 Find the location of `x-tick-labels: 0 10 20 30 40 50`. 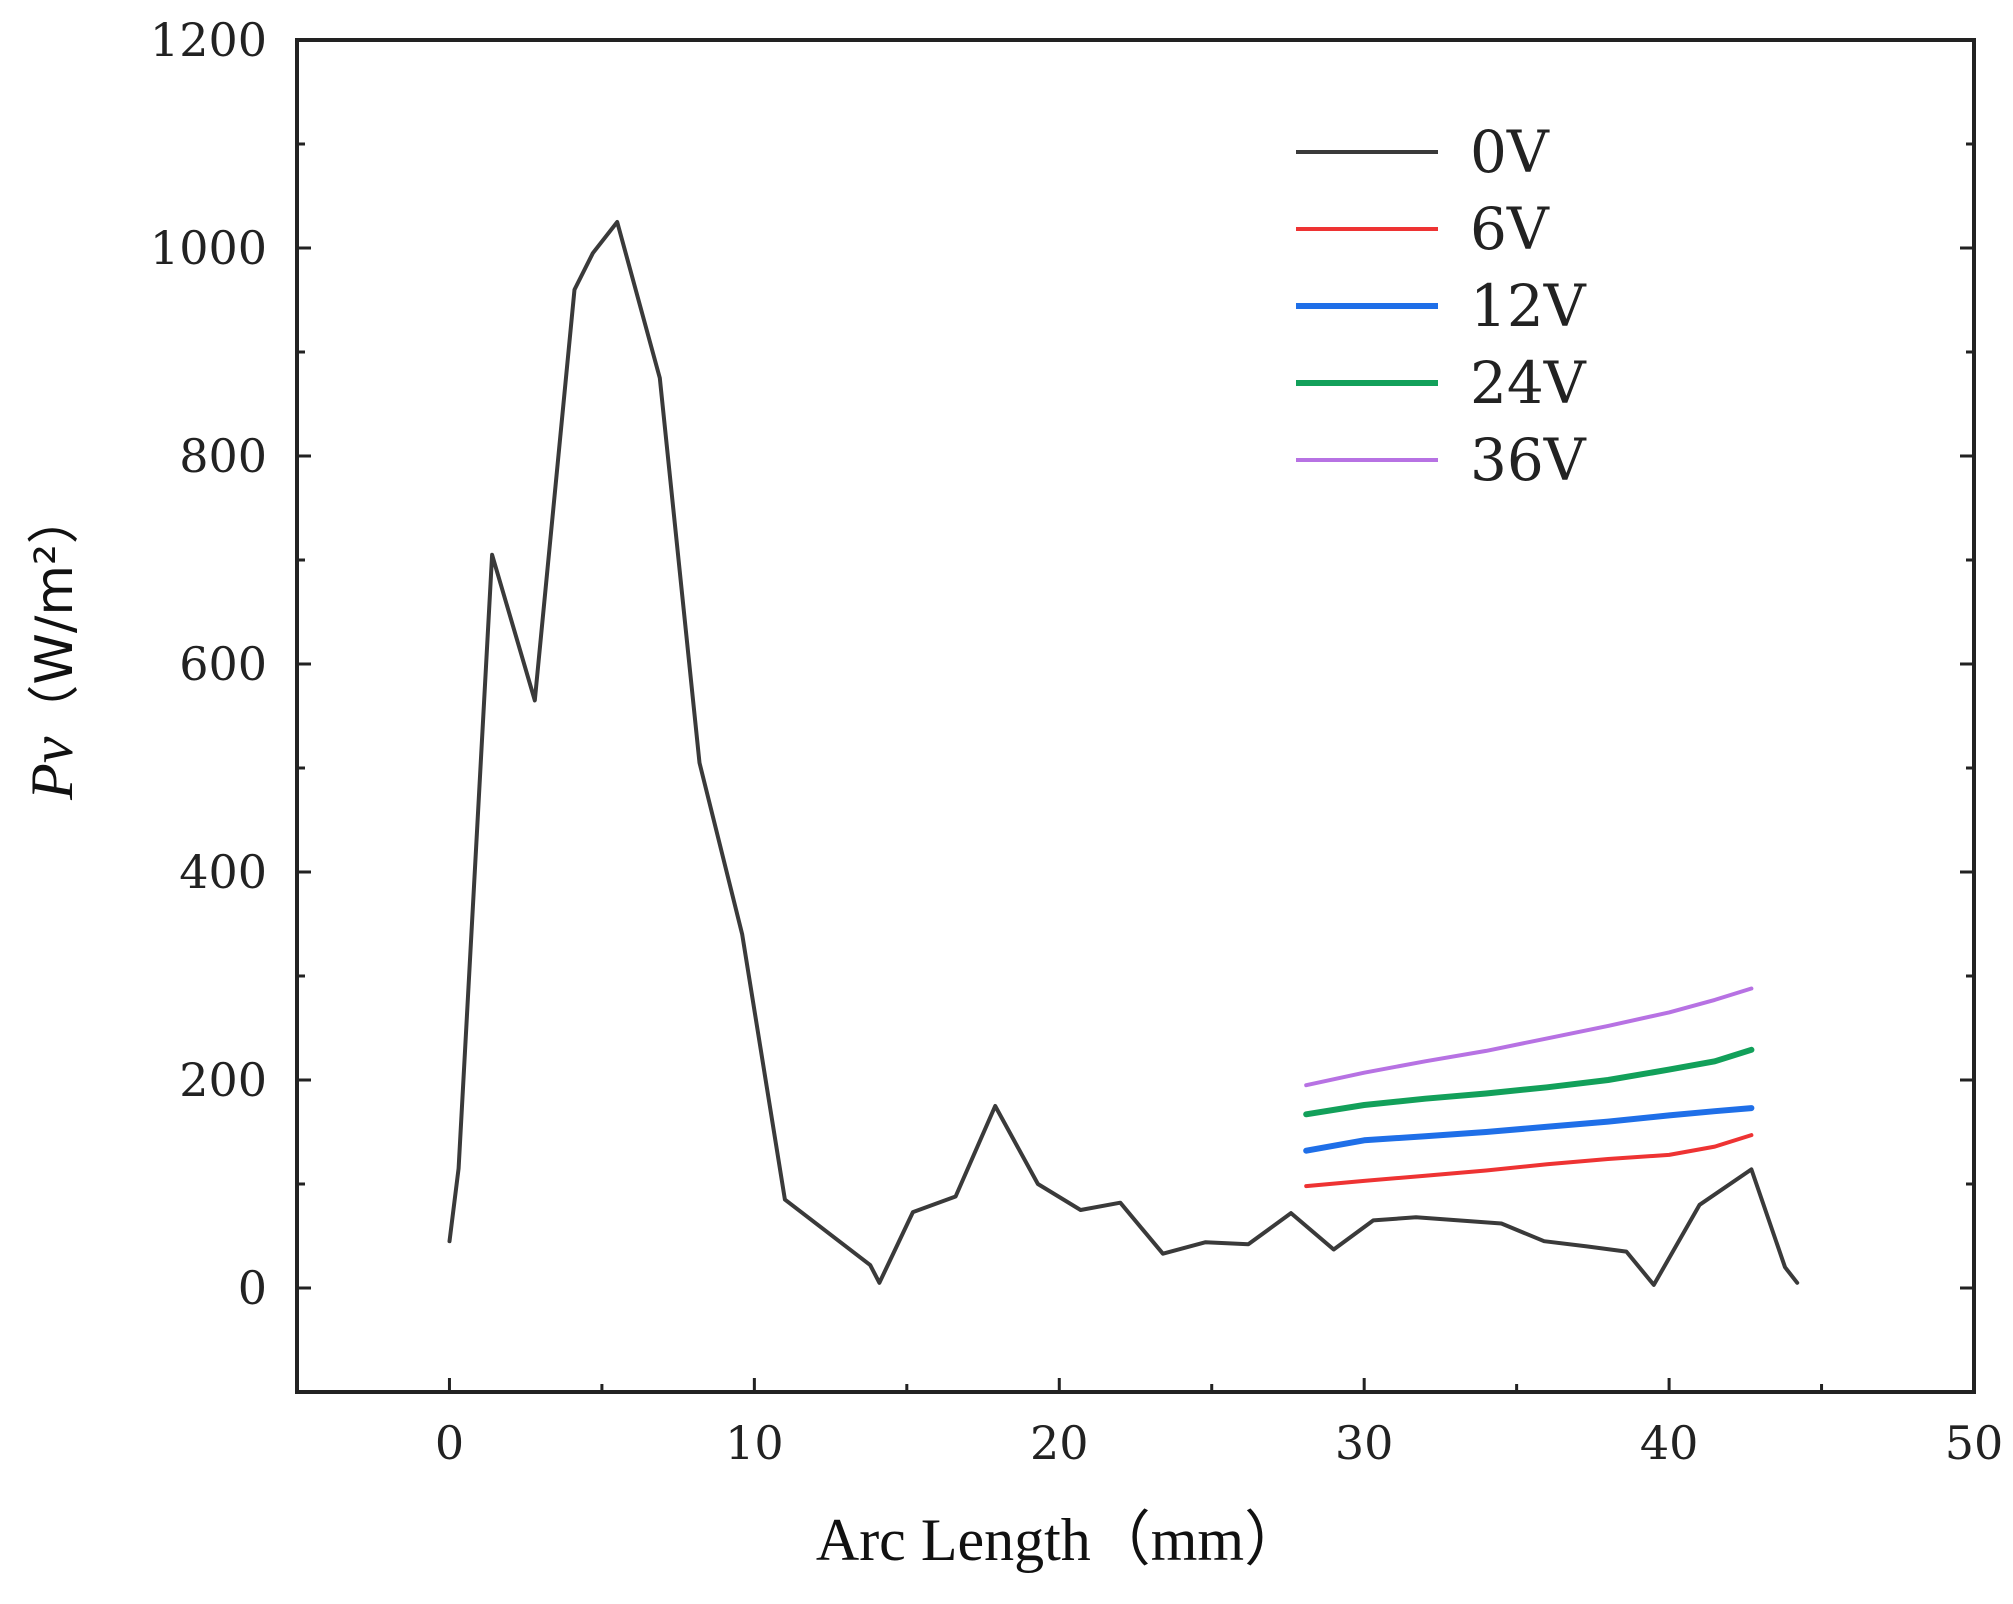

x-tick-labels: 0 10 20 30 40 50 is located at coordinates (1219, 1443).